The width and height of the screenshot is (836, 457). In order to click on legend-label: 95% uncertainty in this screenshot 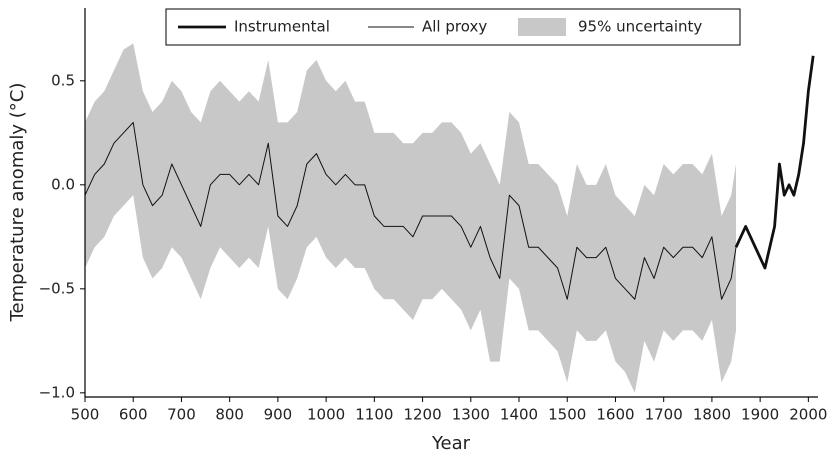, I will do `click(640, 27)`.